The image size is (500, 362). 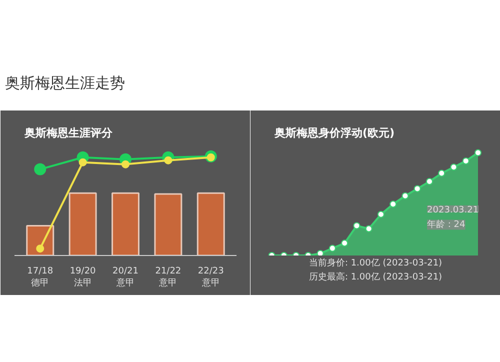 I want to click on x-tick-label: 22/23 意甲, so click(x=211, y=277).